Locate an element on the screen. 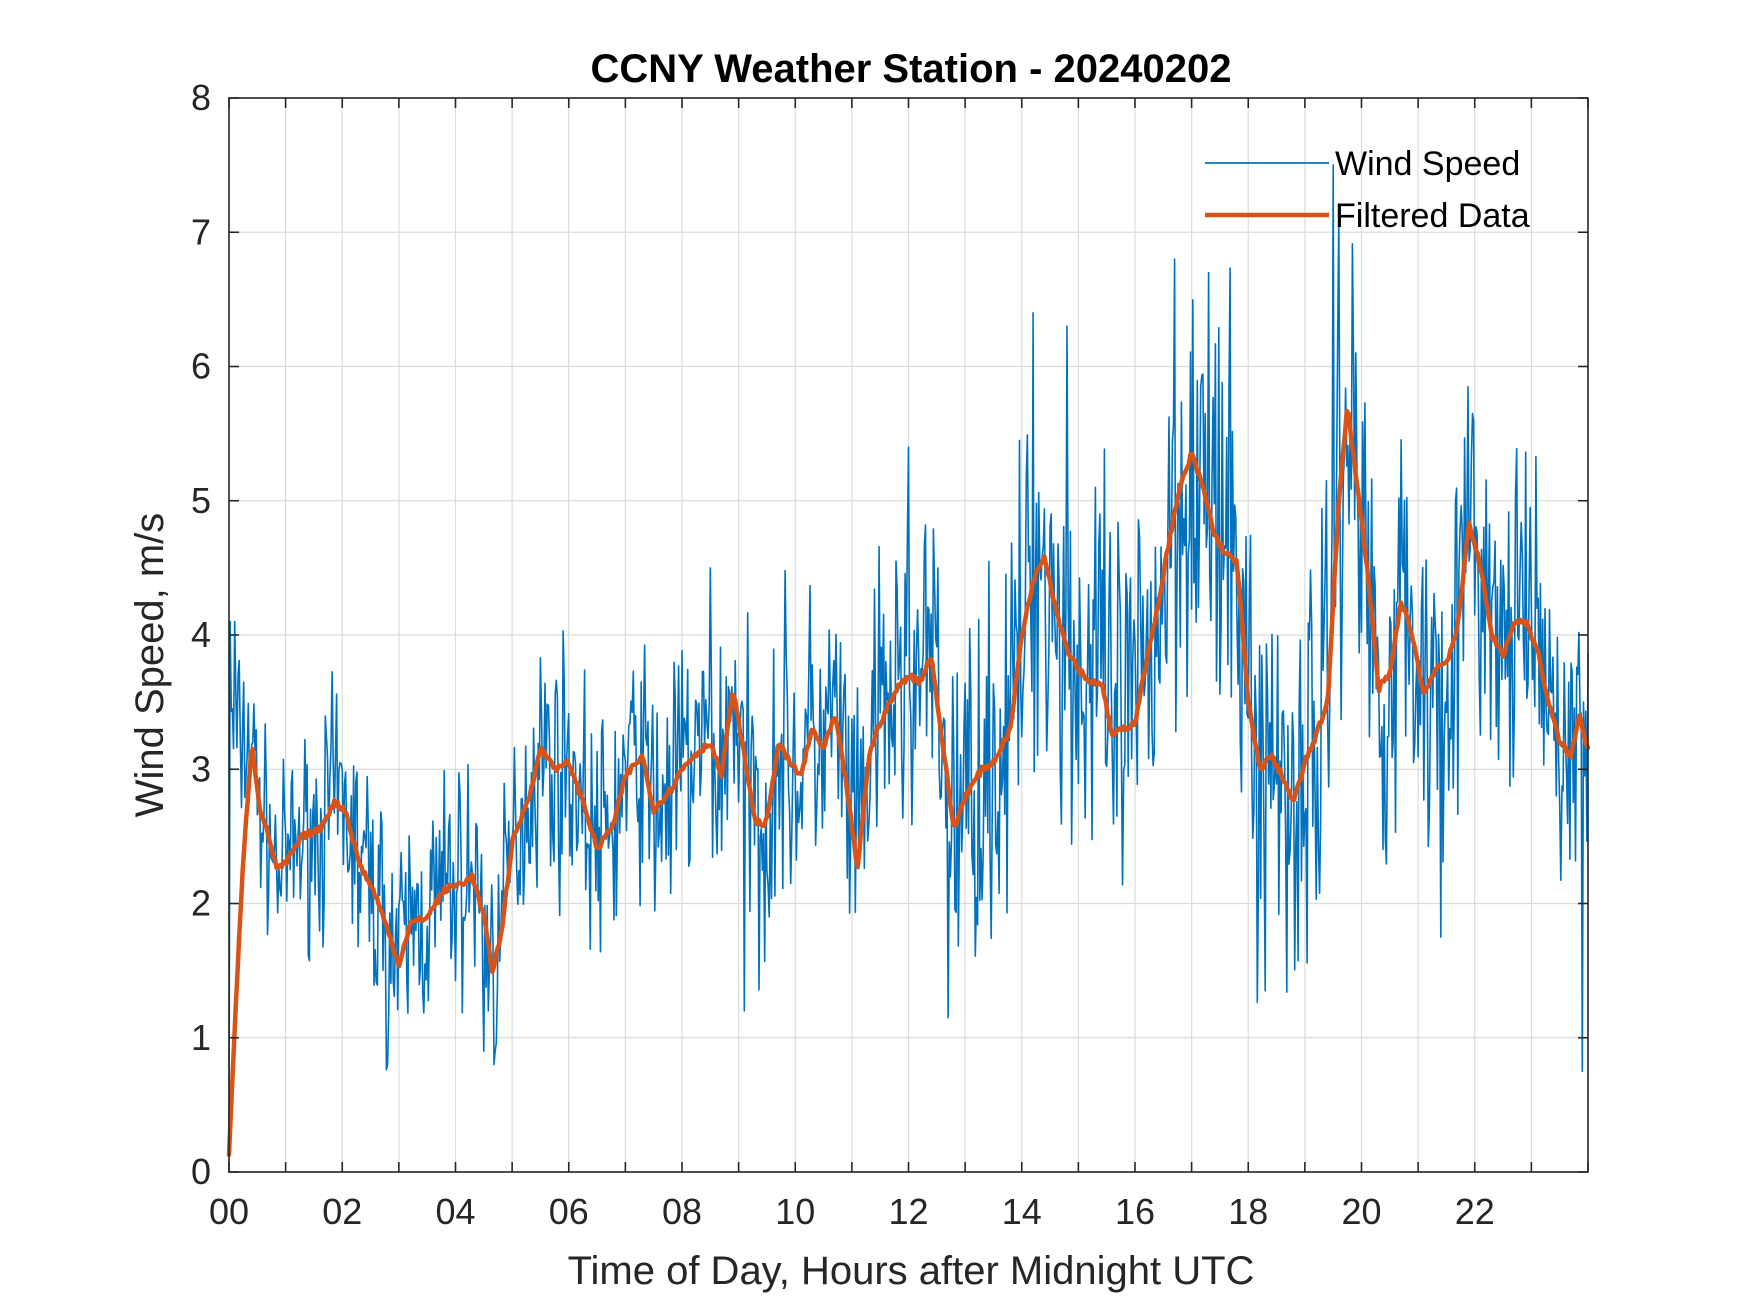  y-tick-label: 7 is located at coordinates (201, 231).